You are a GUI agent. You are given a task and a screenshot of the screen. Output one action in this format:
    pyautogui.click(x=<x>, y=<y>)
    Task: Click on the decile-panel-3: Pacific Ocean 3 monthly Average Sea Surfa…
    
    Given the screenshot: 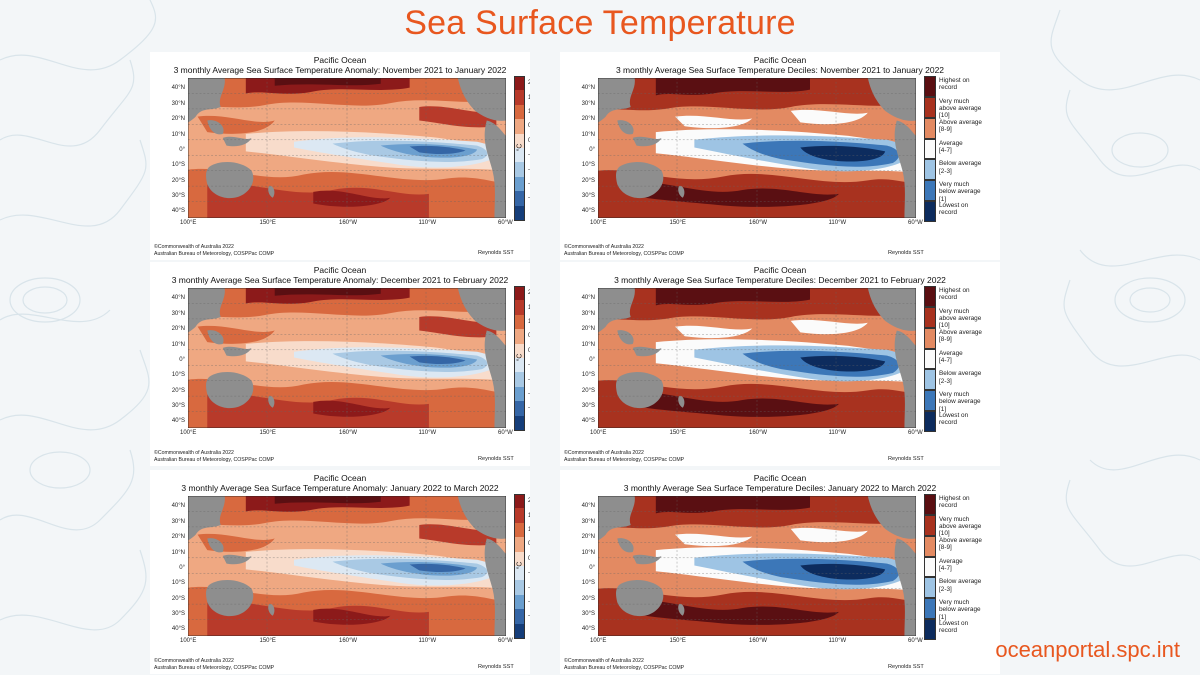 What is the action you would take?
    pyautogui.click(x=780, y=572)
    